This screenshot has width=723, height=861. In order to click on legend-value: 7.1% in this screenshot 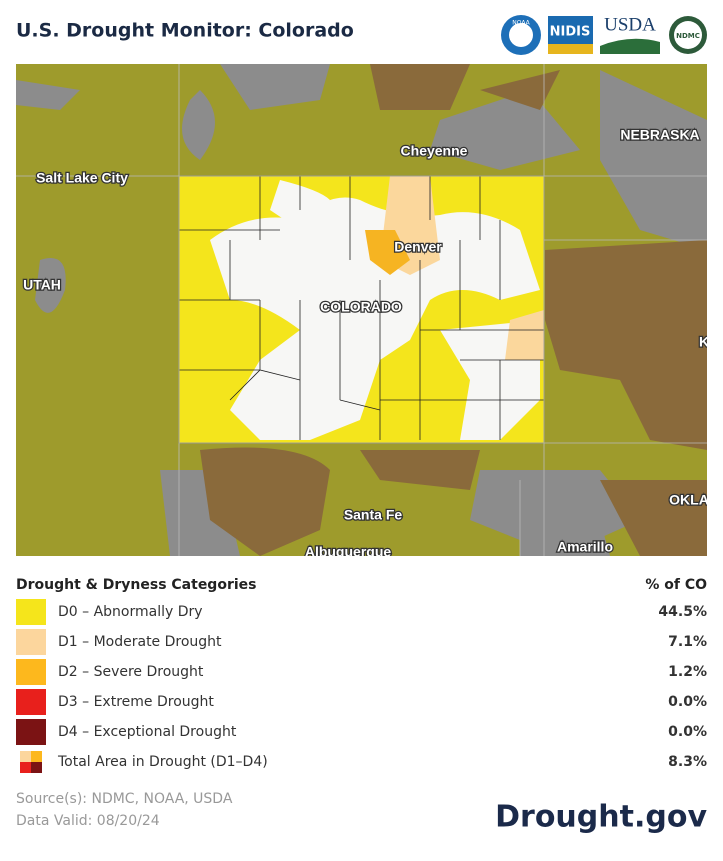, I will do `click(687, 642)`.